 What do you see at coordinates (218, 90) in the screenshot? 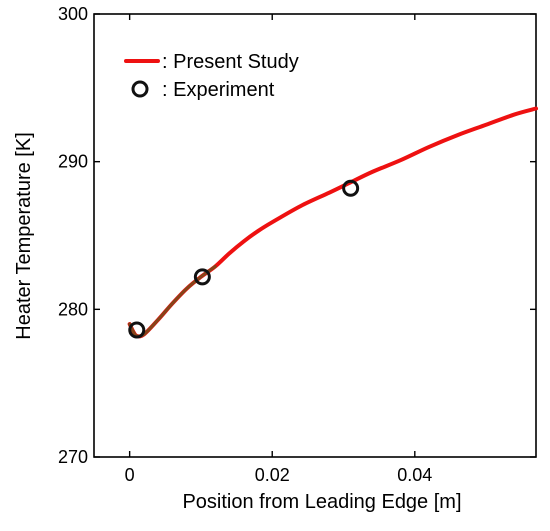
I see `legend-label: : Experiment` at bounding box center [218, 90].